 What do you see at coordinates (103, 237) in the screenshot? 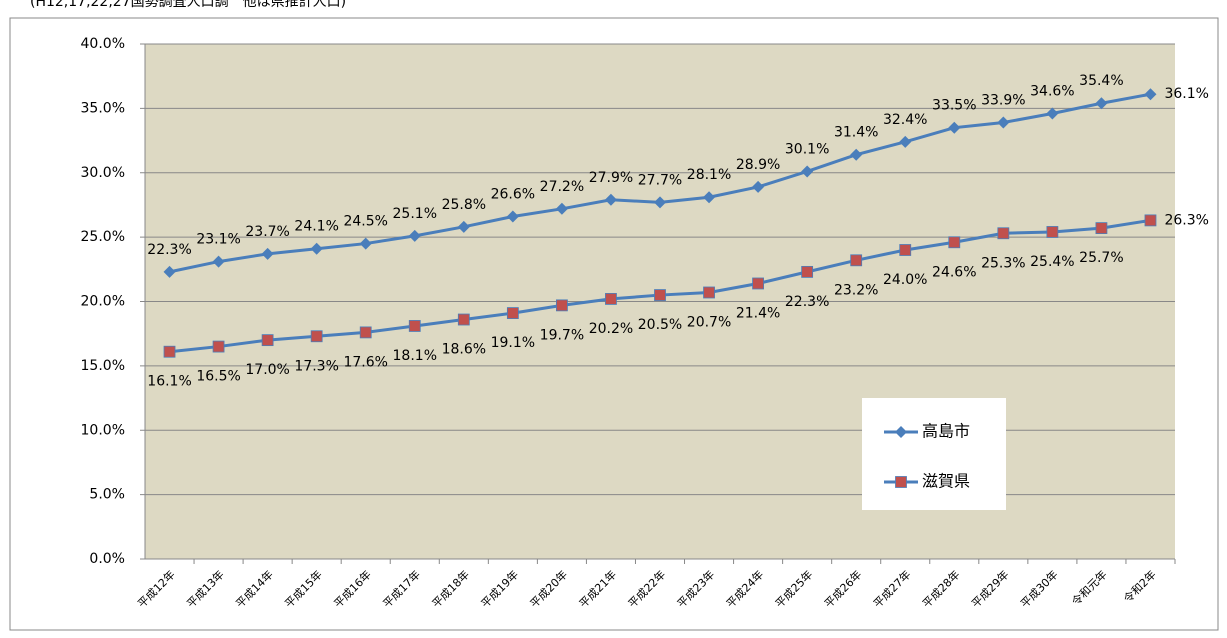
I see `y-tick-label: 25.0%` at bounding box center [103, 237].